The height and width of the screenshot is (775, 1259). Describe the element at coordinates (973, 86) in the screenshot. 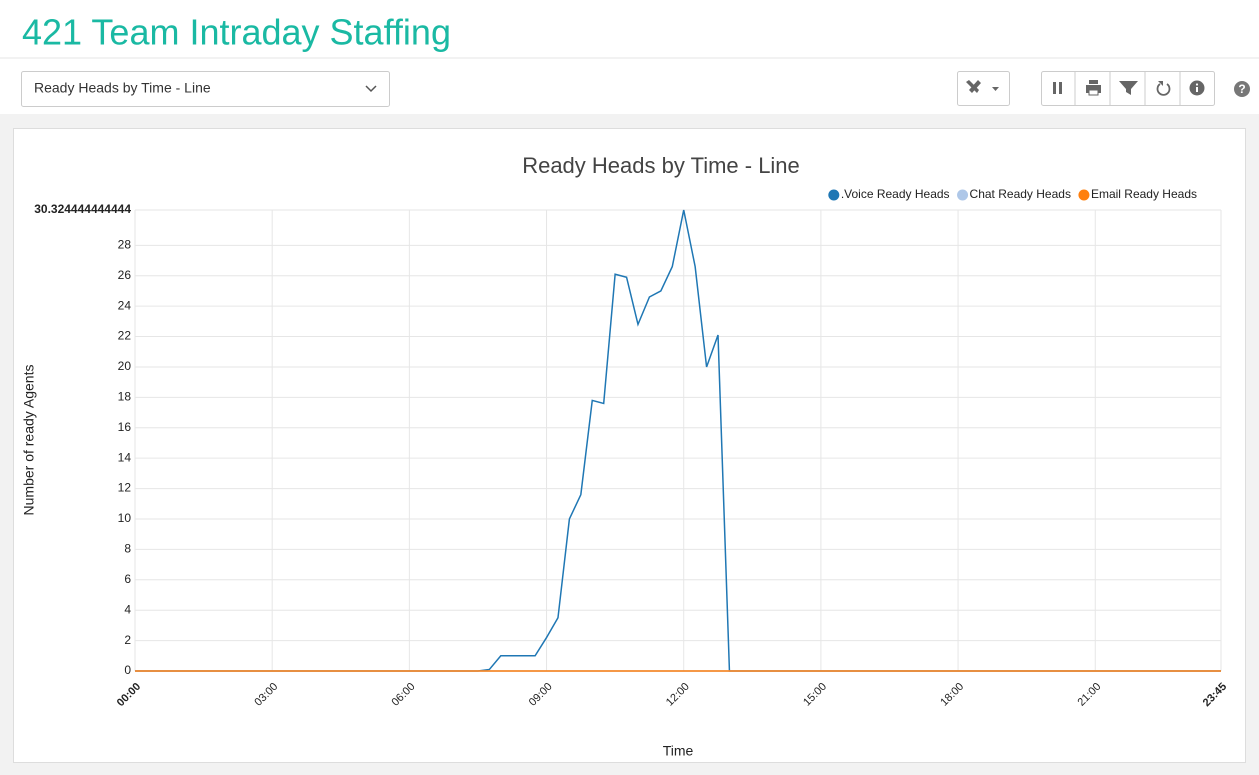

I see `tools-icon` at that location.